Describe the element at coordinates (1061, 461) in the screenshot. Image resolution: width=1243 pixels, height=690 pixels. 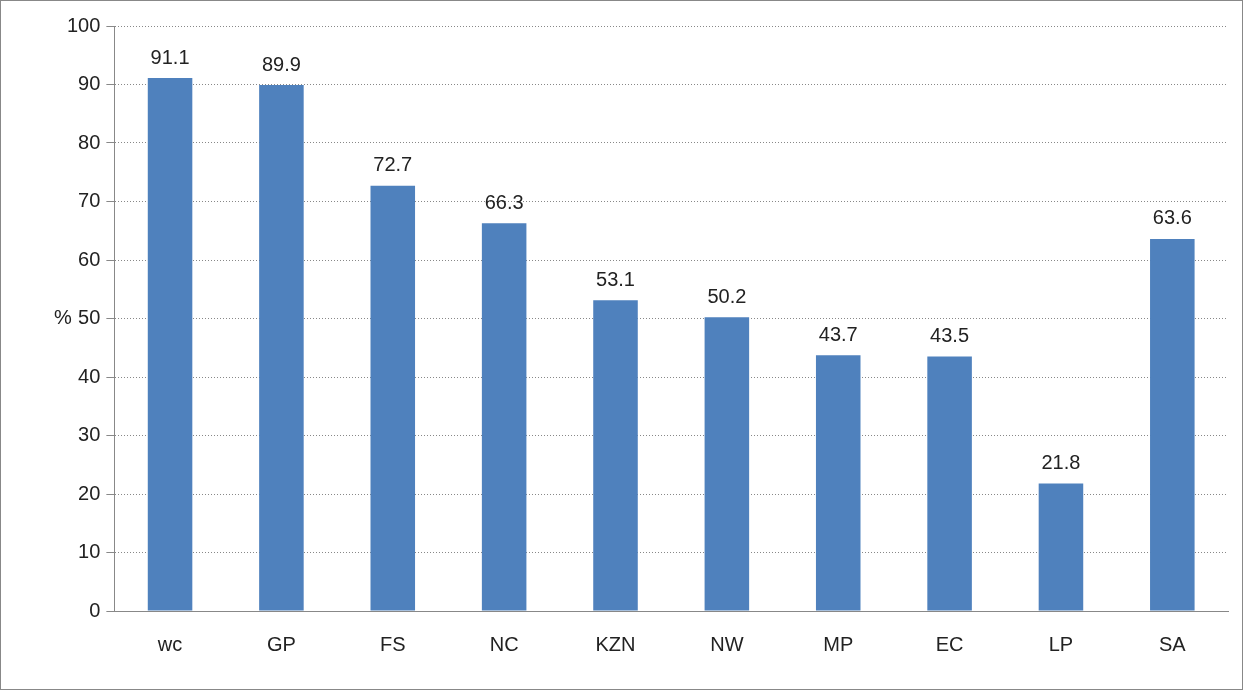
I see `data-label: 21.8` at that location.